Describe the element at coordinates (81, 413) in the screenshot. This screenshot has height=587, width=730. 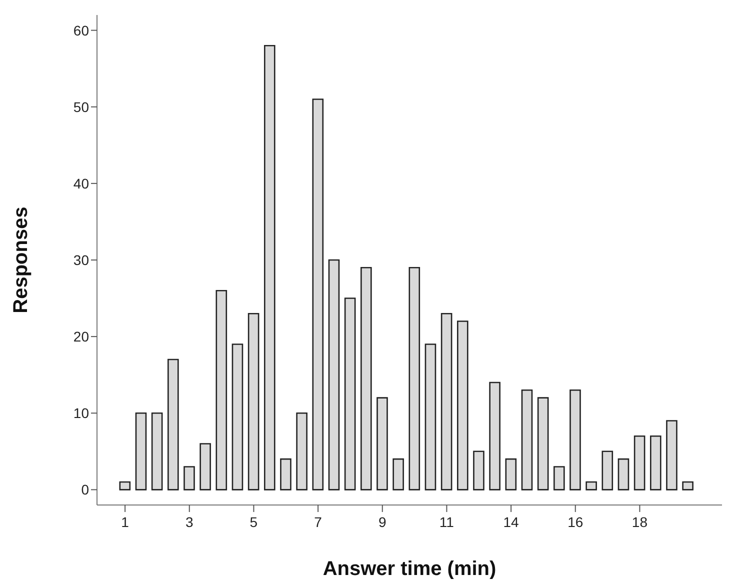
I see `y-tick-label: 10` at that location.